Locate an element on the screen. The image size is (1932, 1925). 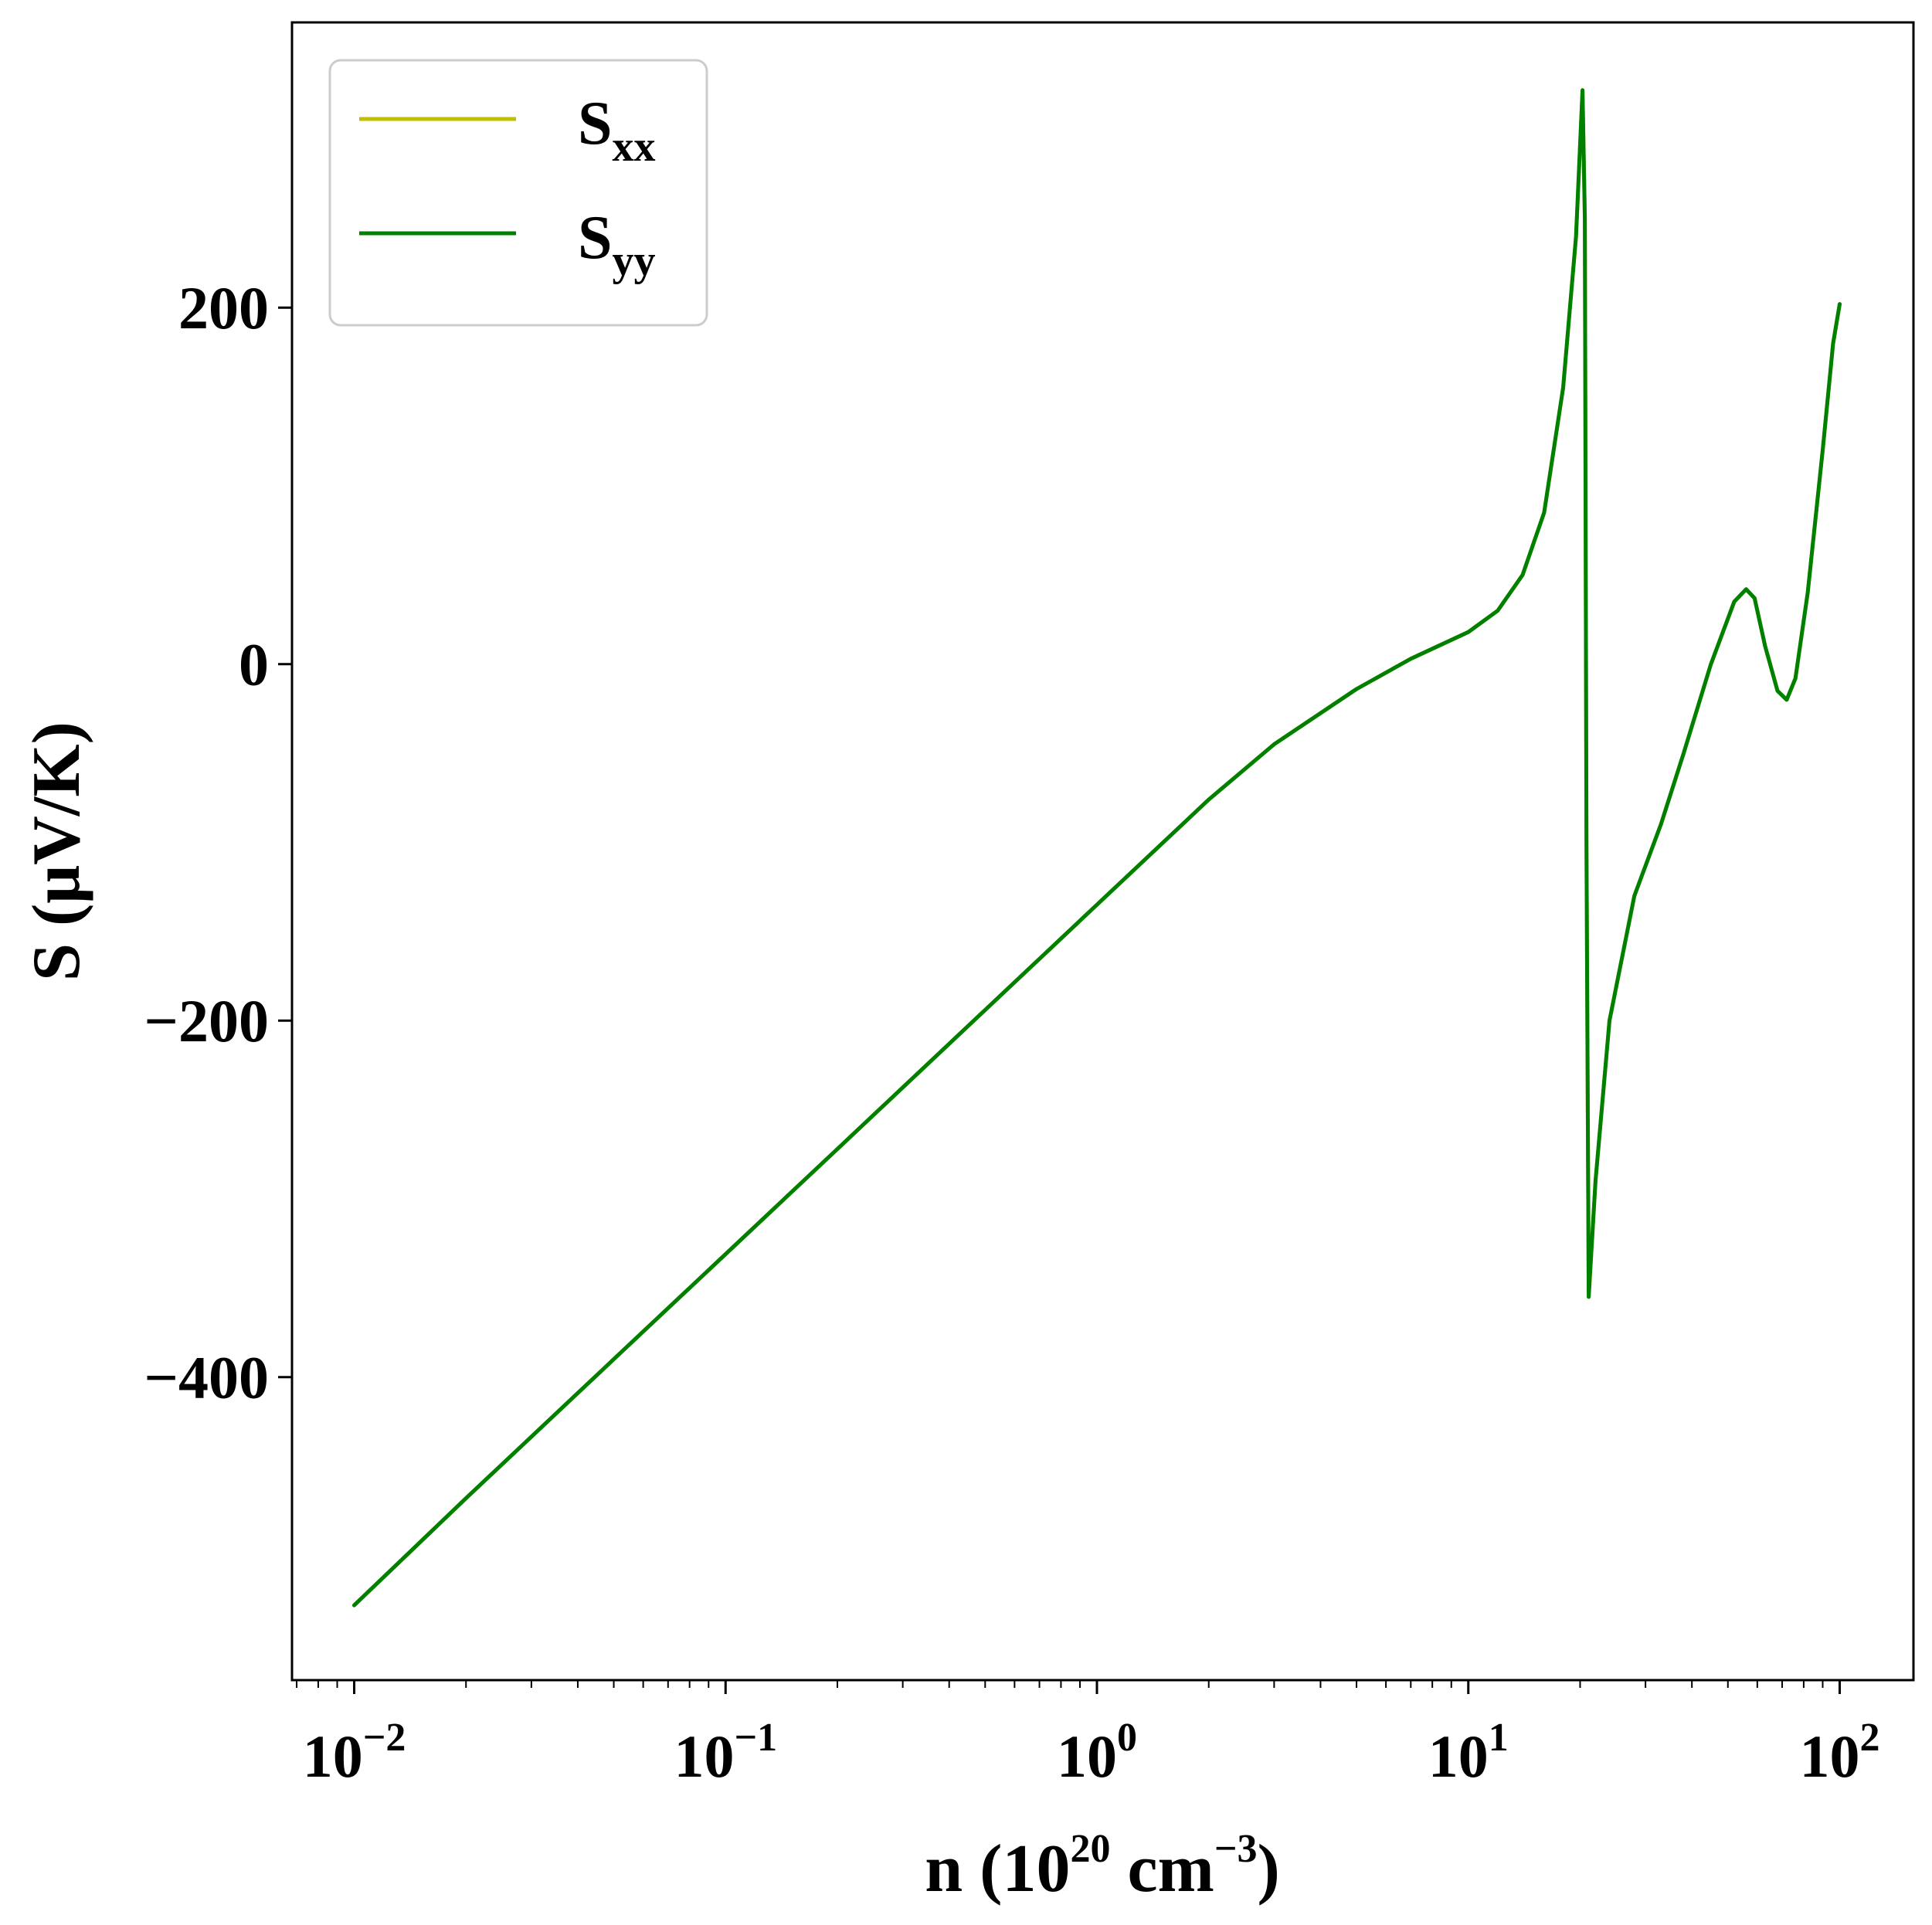
y-tick-label: 0 is located at coordinates (254, 664).